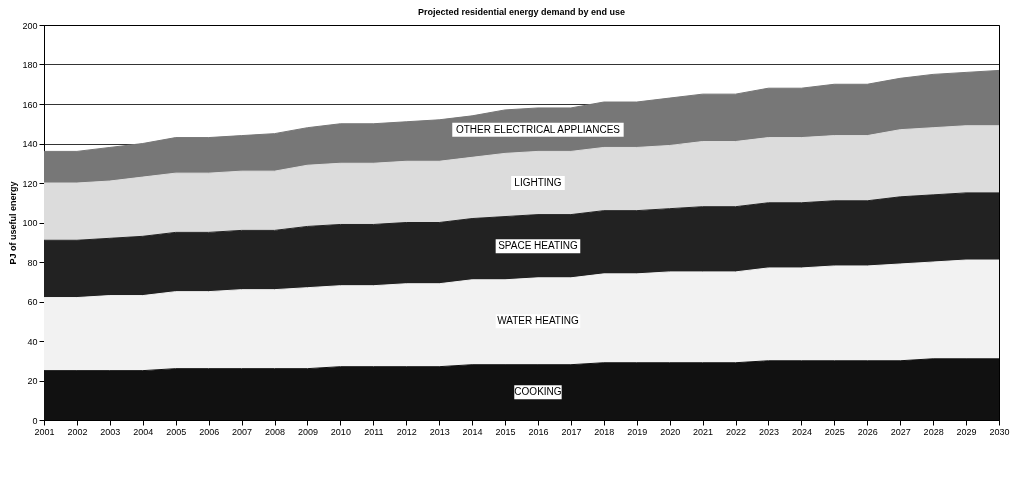 This screenshot has height=479, width=1028. I want to click on x-tick-label: 2001, so click(44, 431).